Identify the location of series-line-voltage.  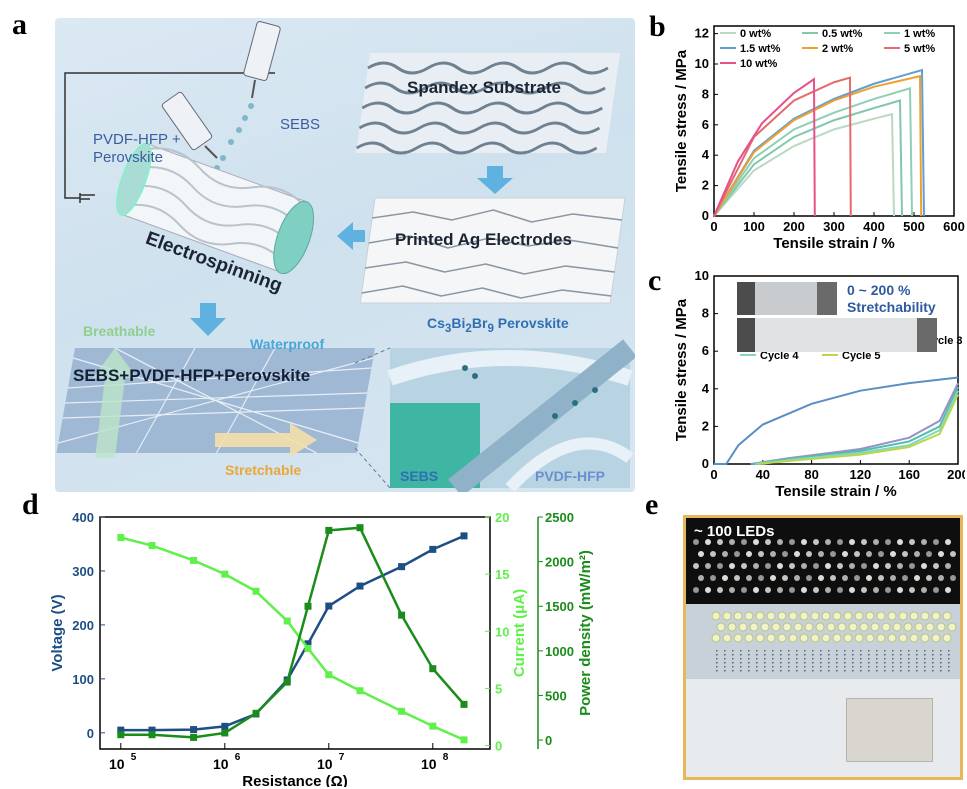
(292, 633).